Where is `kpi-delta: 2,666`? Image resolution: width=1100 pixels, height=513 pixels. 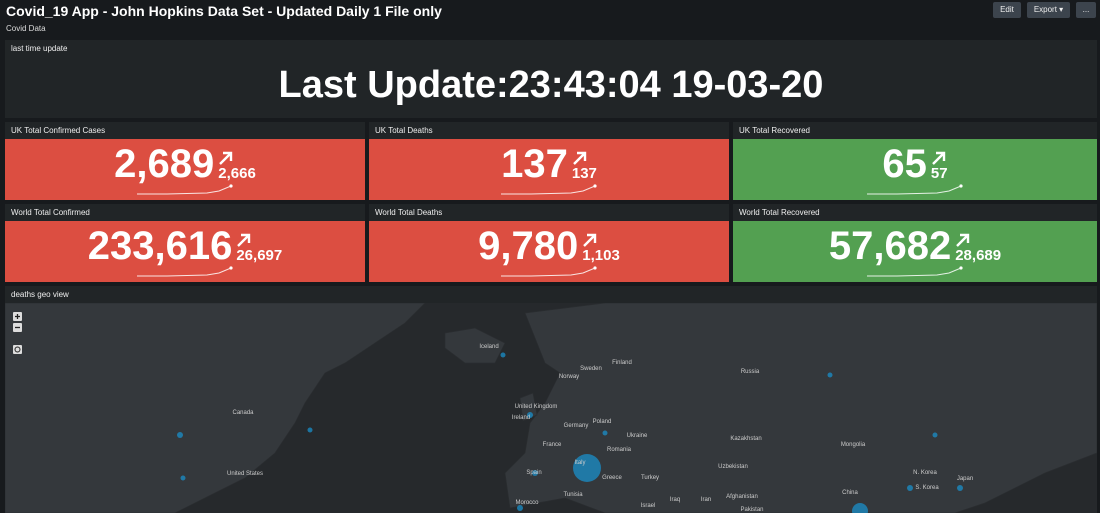
kpi-delta: 2,666 is located at coordinates (237, 173).